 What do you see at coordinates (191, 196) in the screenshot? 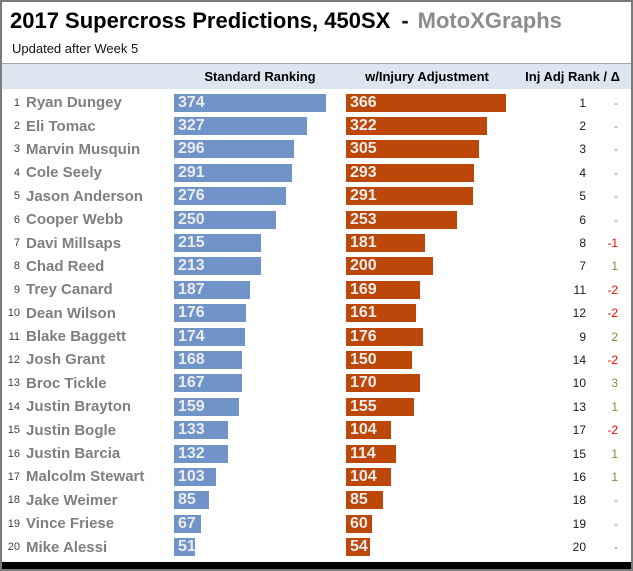
I see `standard-value: 276` at bounding box center [191, 196].